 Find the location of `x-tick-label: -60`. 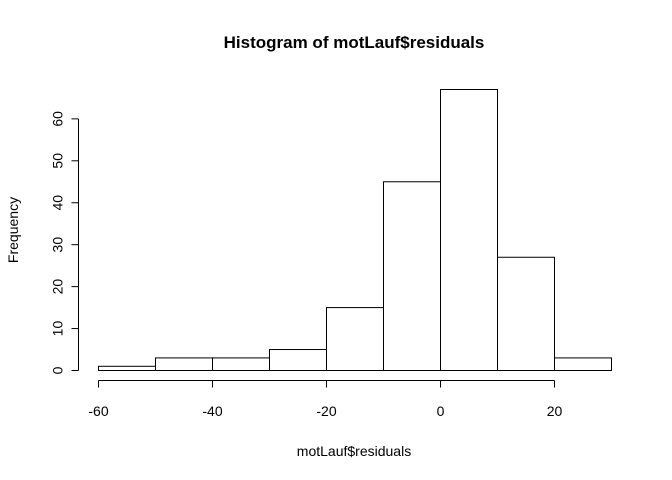

x-tick-label: -60 is located at coordinates (98, 411).